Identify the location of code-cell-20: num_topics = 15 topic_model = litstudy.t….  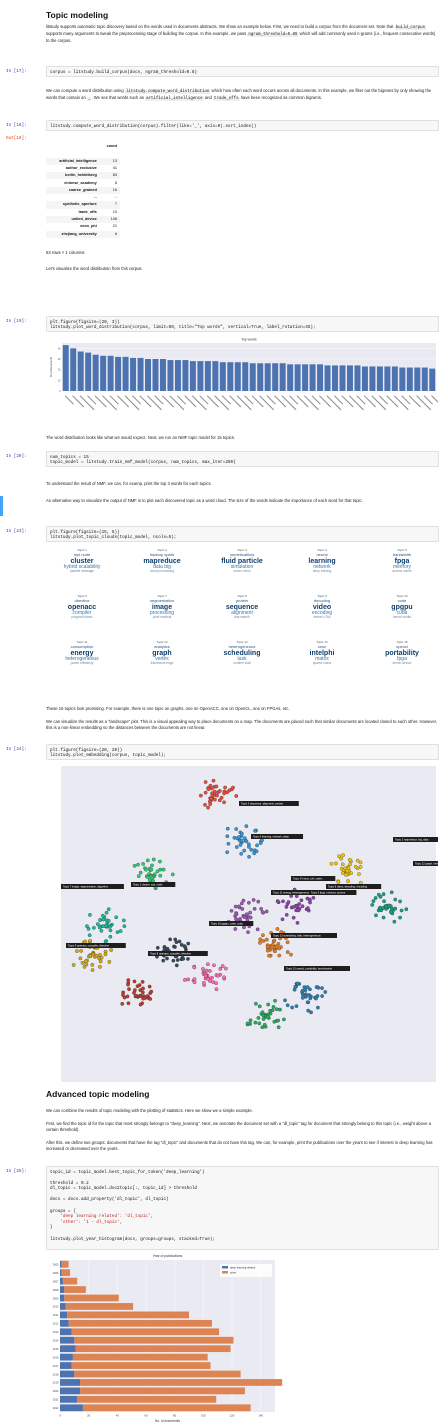
(242, 459).